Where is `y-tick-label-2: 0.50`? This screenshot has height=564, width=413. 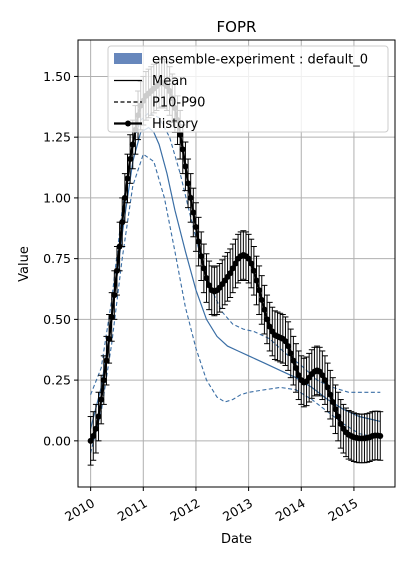
y-tick-label-2: 0.50 is located at coordinates (57, 319).